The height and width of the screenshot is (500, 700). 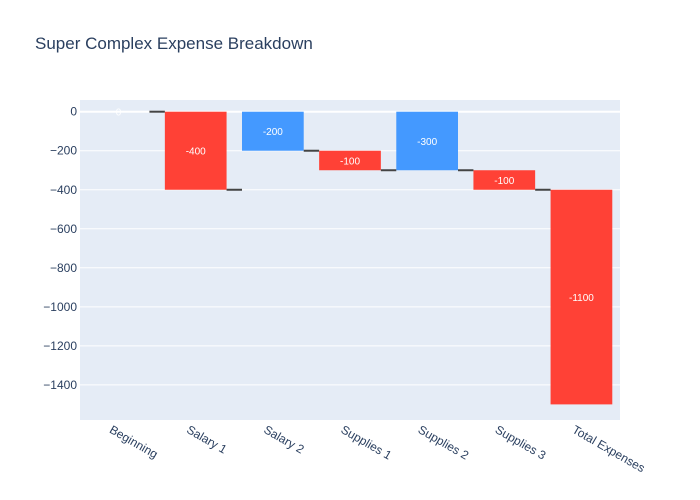 I want to click on bar-label-3: -100, so click(x=350, y=161).